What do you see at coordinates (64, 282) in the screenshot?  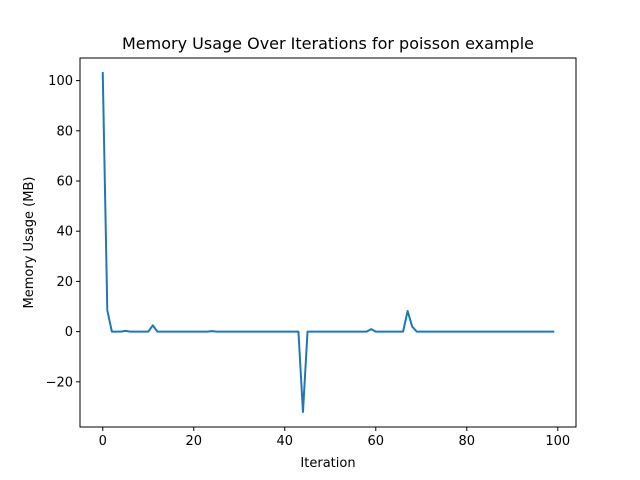 I see `y-tick-label: 20` at bounding box center [64, 282].